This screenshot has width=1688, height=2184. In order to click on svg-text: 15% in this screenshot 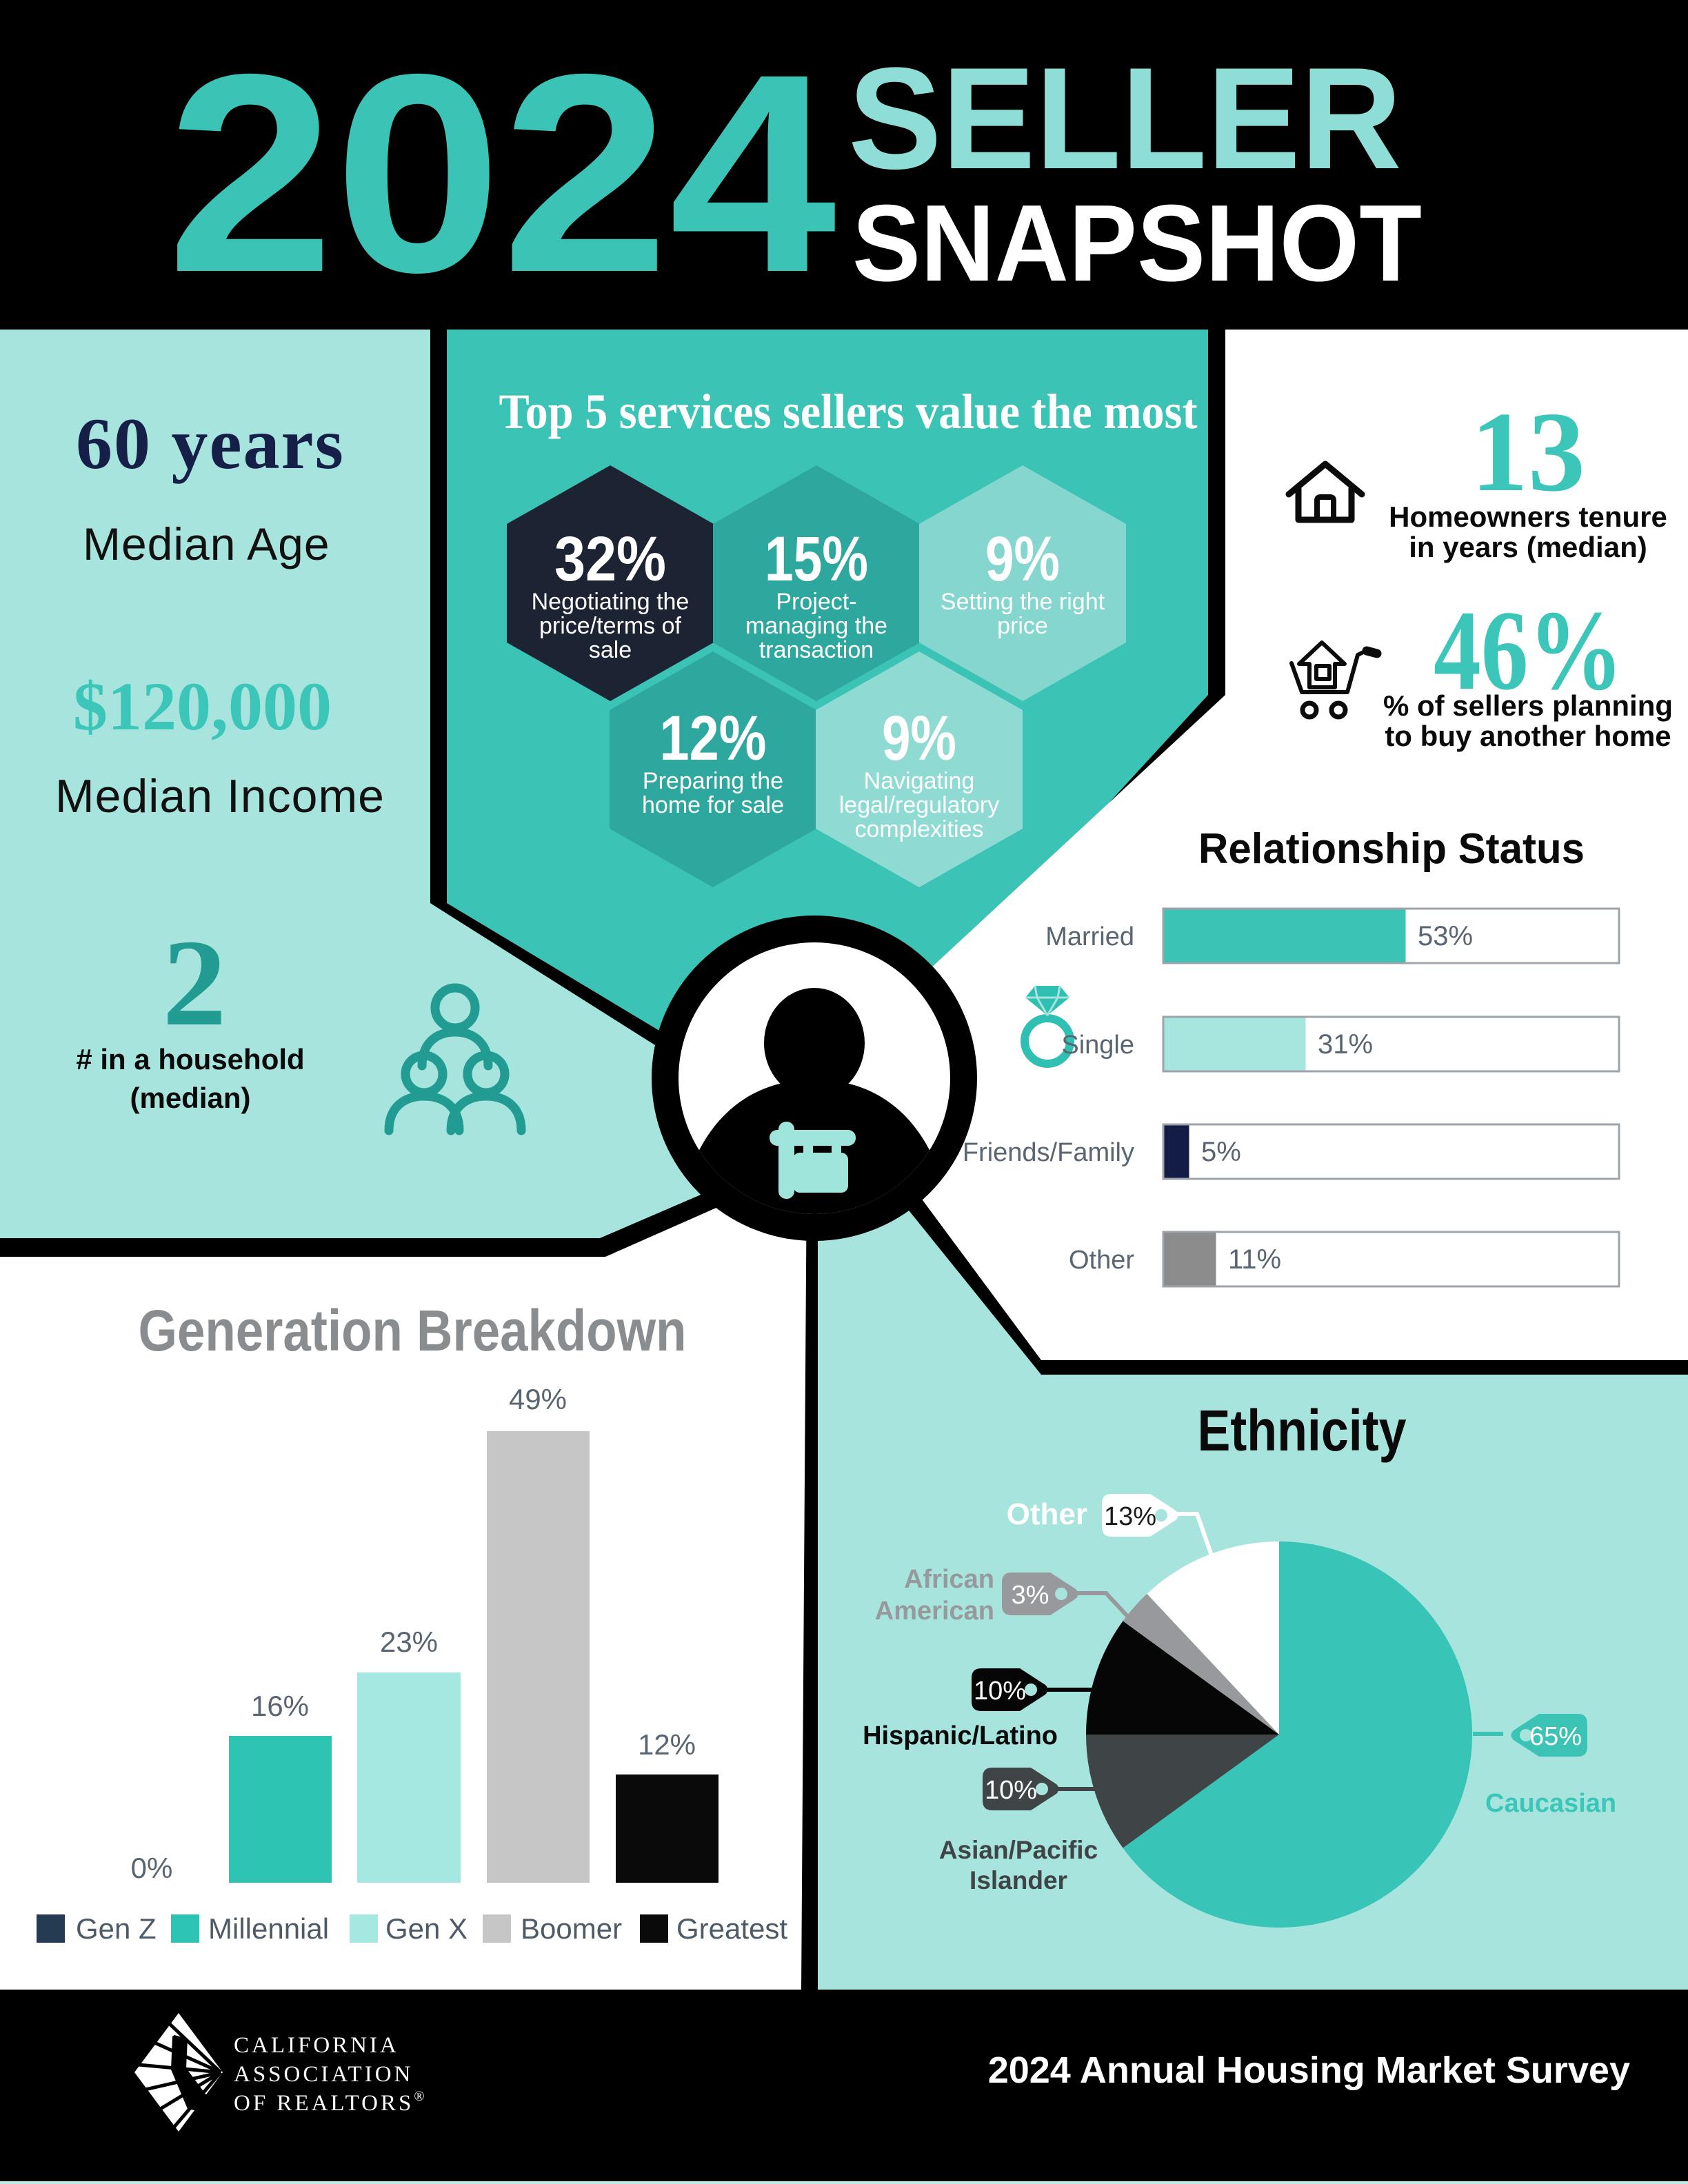, I will do `click(816, 559)`.